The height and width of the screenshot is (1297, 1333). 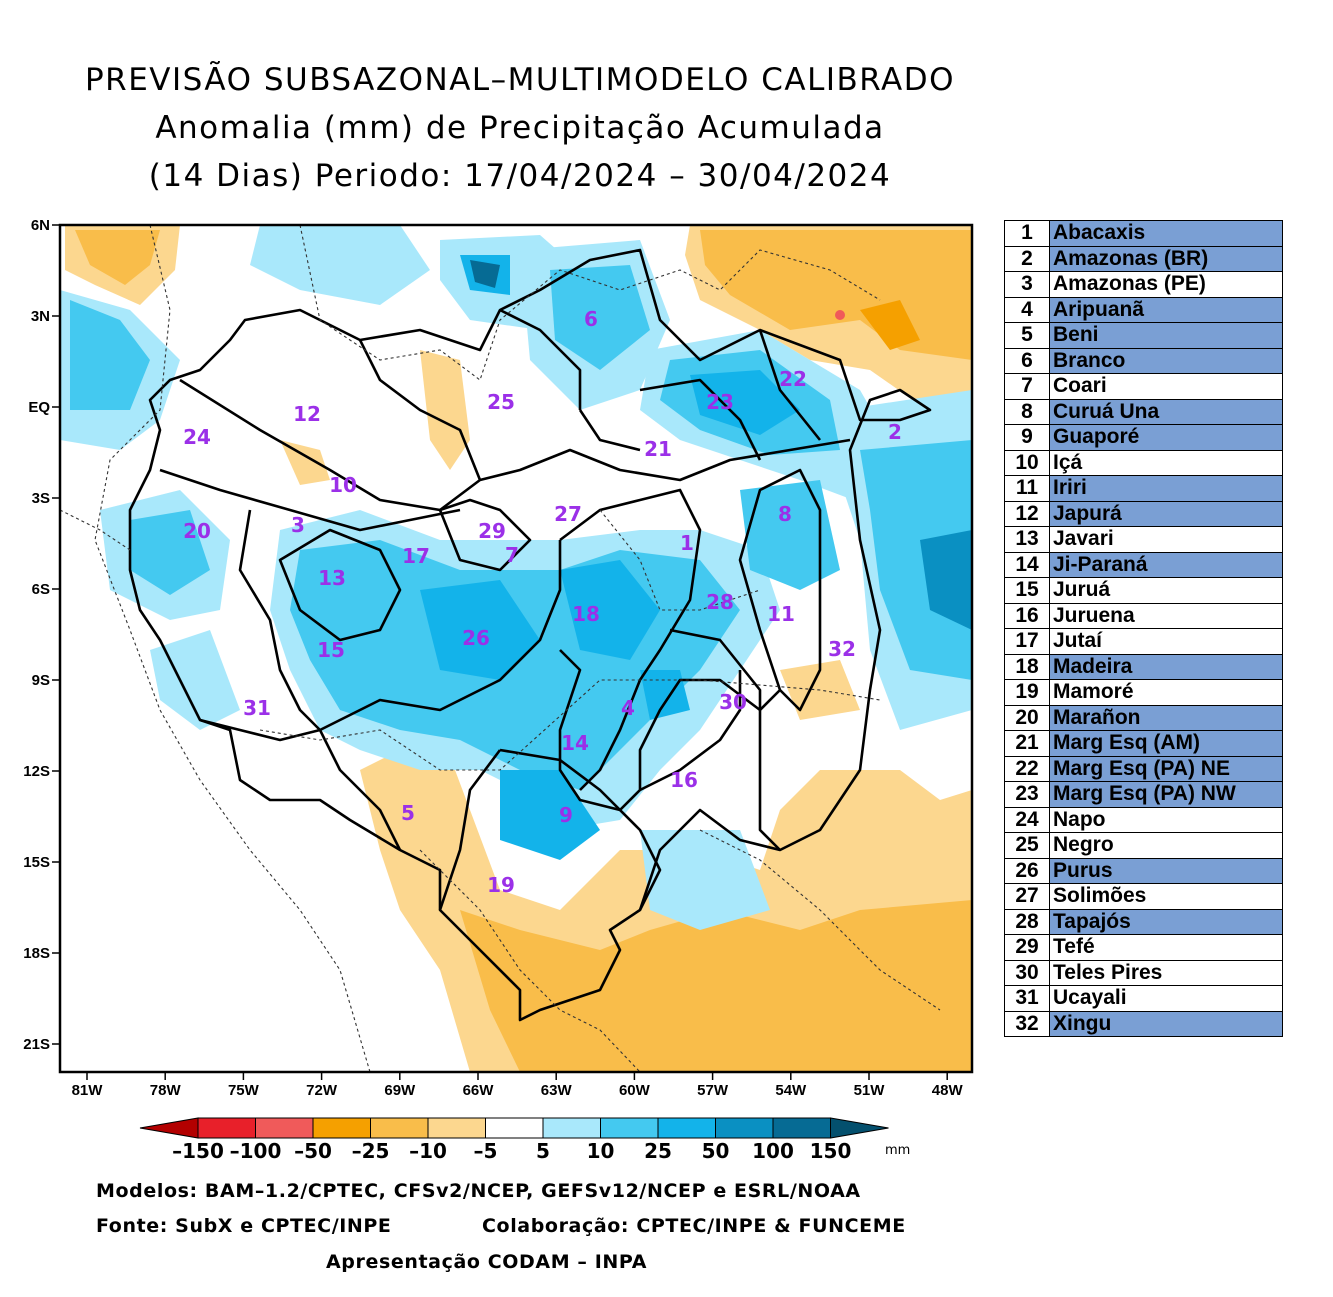 What do you see at coordinates (1027, 794) in the screenshot?
I see `legend-row-number: 23` at bounding box center [1027, 794].